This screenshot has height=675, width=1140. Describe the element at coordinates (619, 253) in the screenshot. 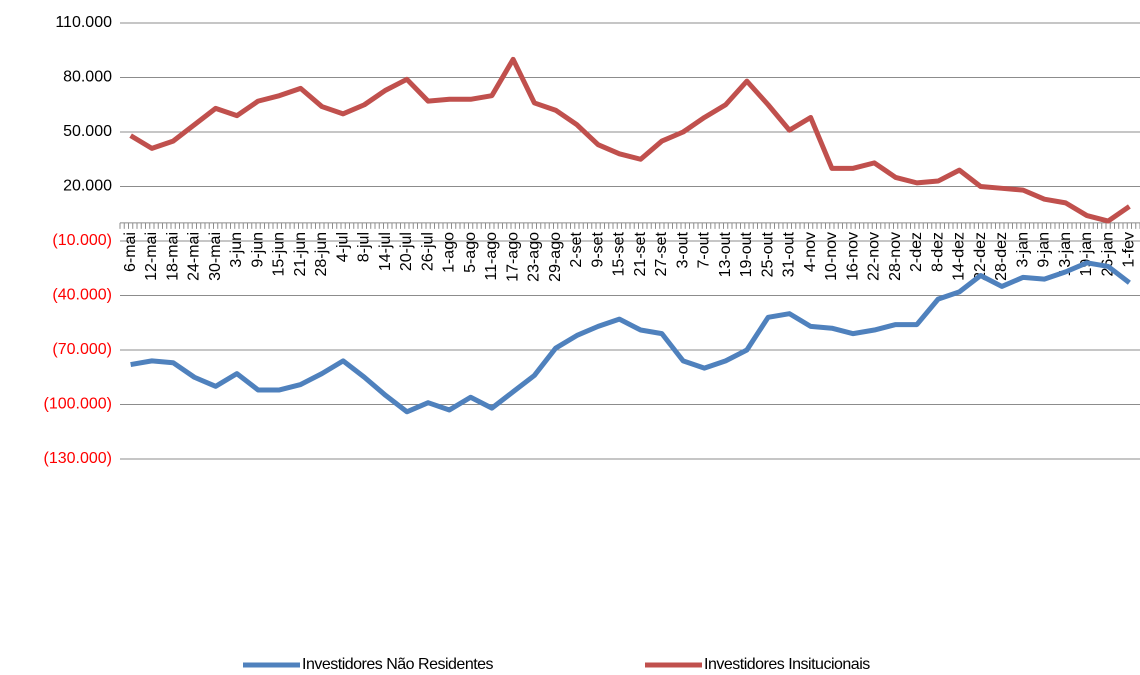

I see `x-tick-label: 15-set` at that location.